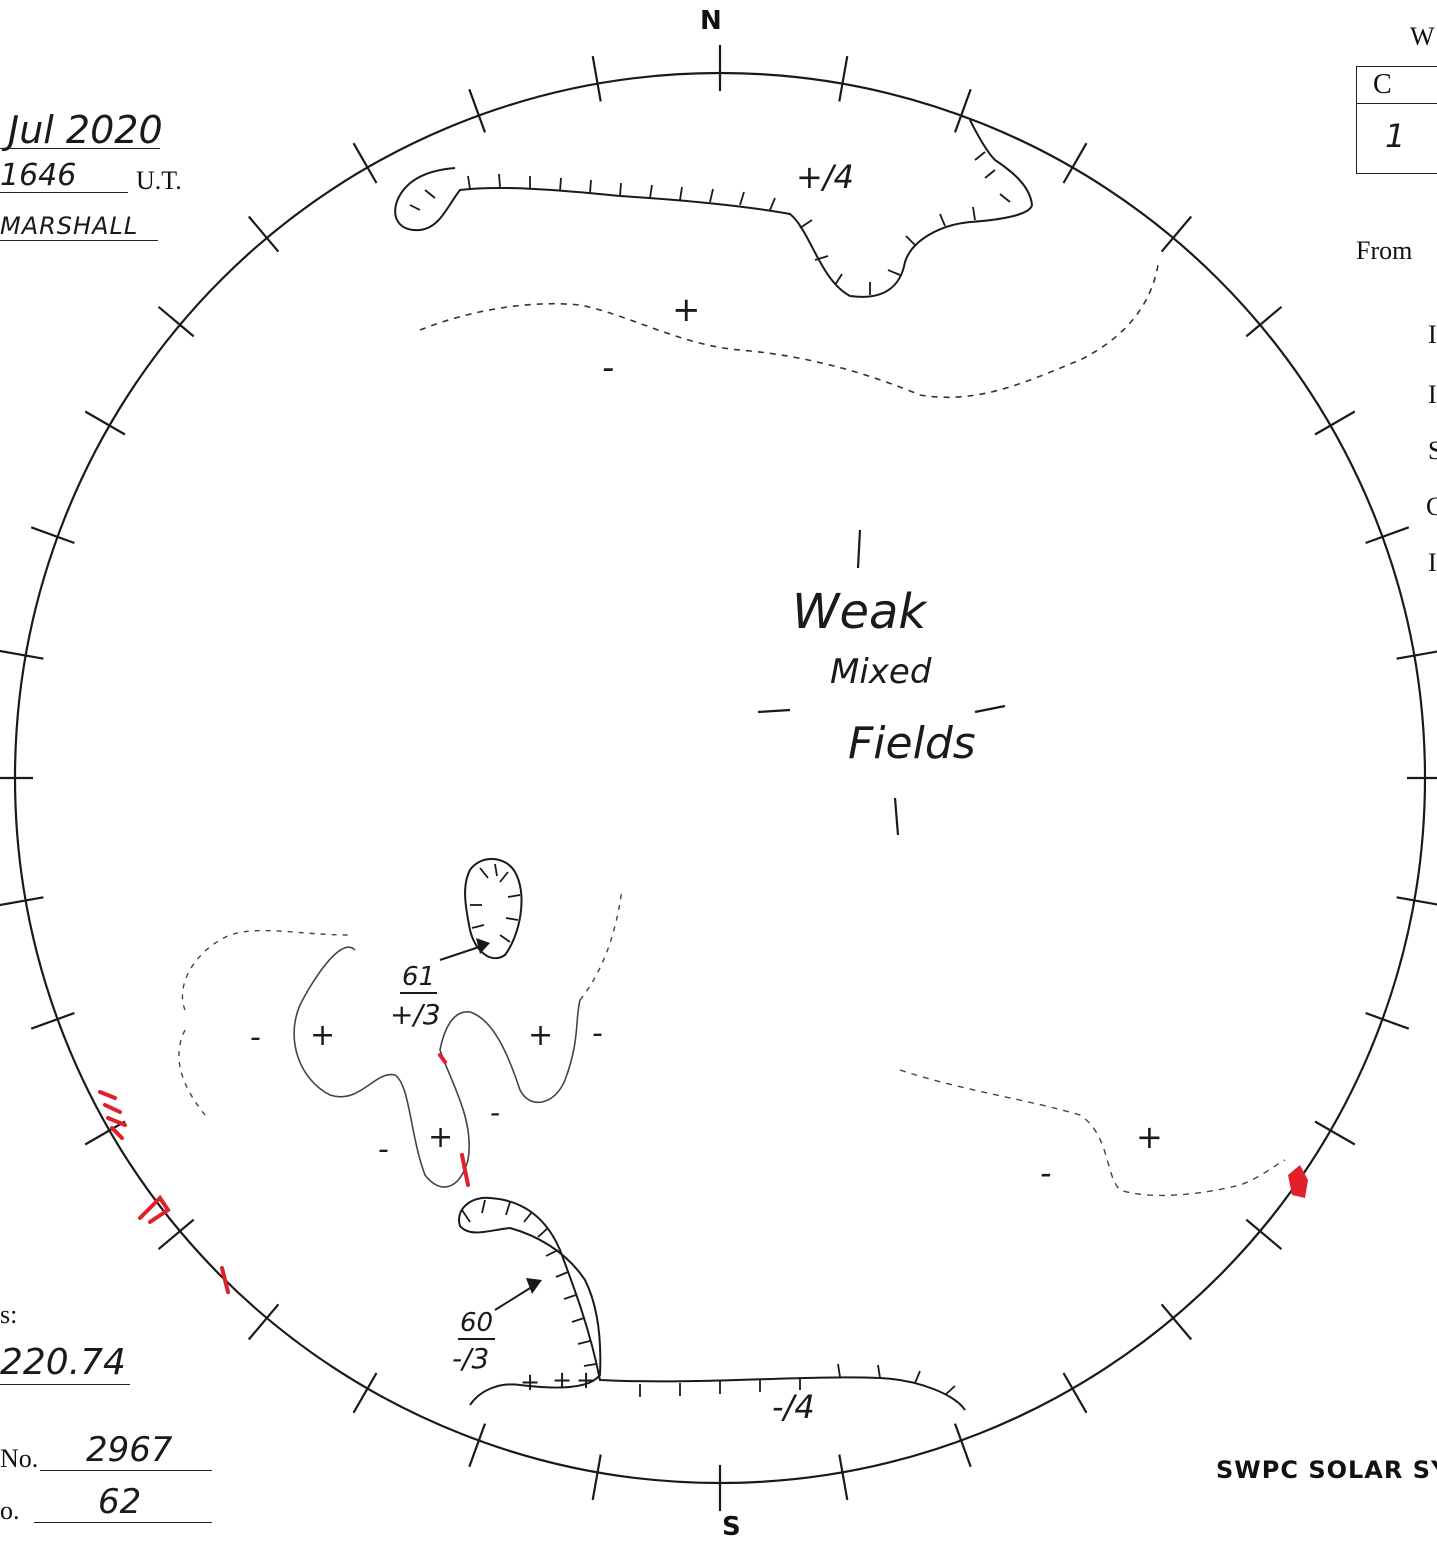  Describe the element at coordinates (731, 1527) in the screenshot. I see `compass-south-label: S` at that location.